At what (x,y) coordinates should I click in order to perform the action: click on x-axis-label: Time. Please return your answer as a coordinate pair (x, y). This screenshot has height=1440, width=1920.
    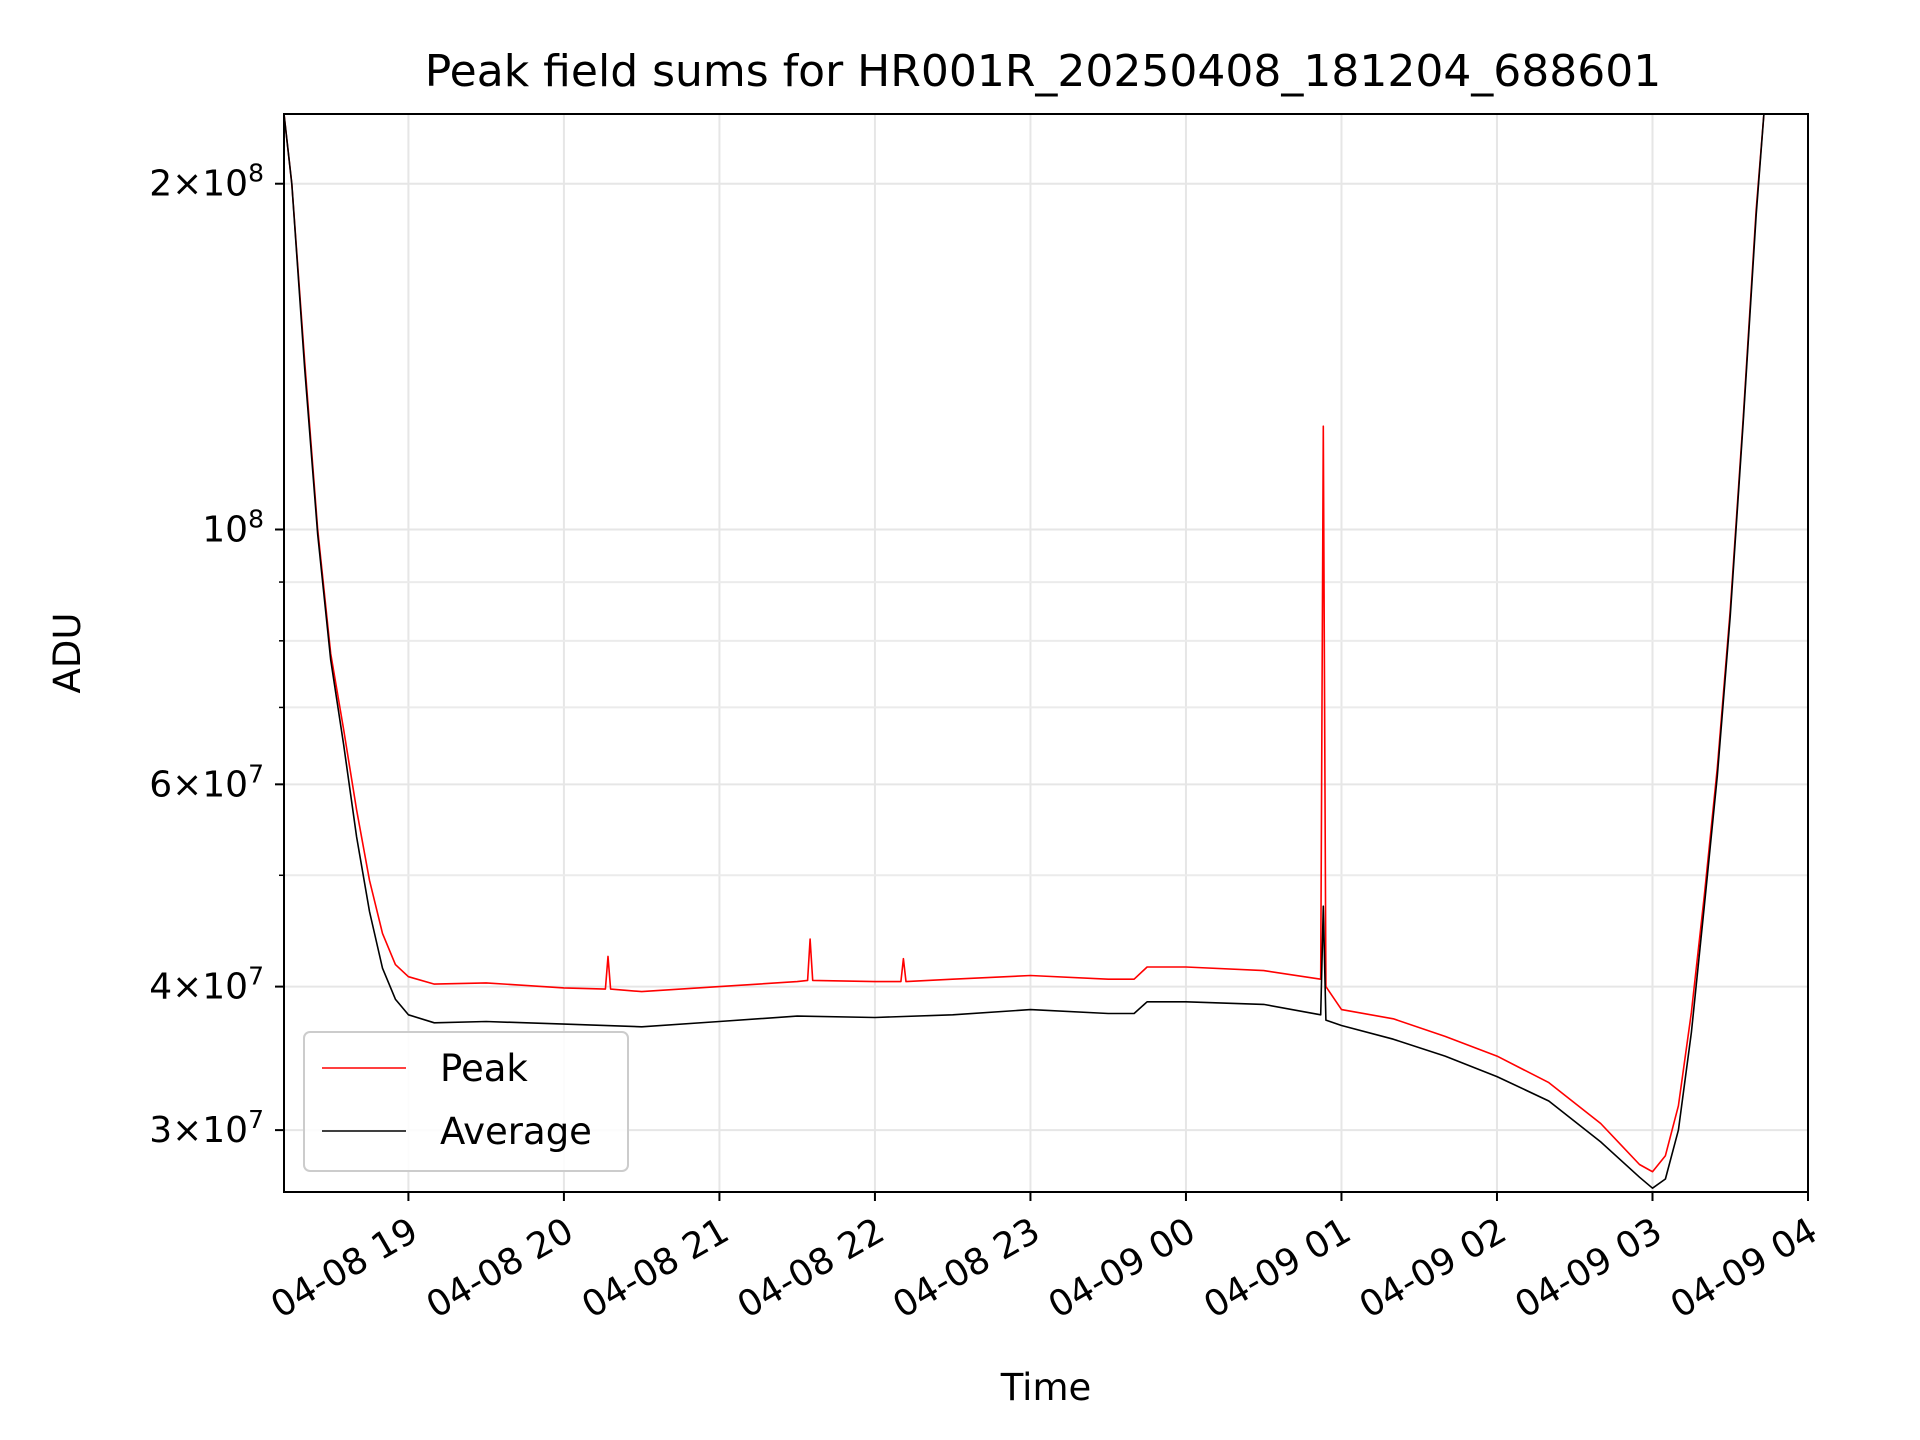
    Looking at the image, I should click on (1046, 1387).